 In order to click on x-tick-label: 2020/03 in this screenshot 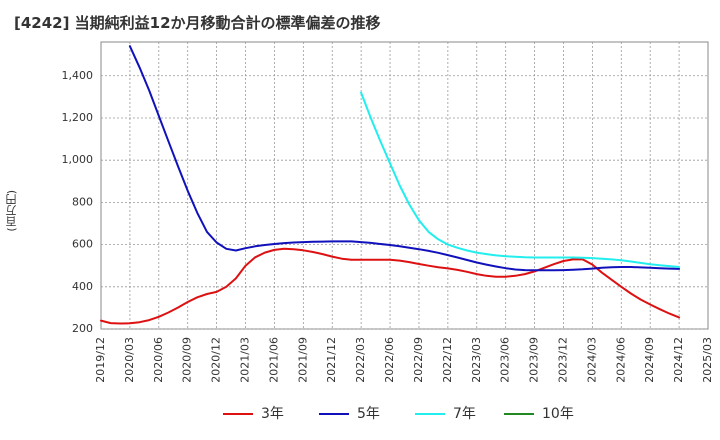, I will do `click(129, 360)`.